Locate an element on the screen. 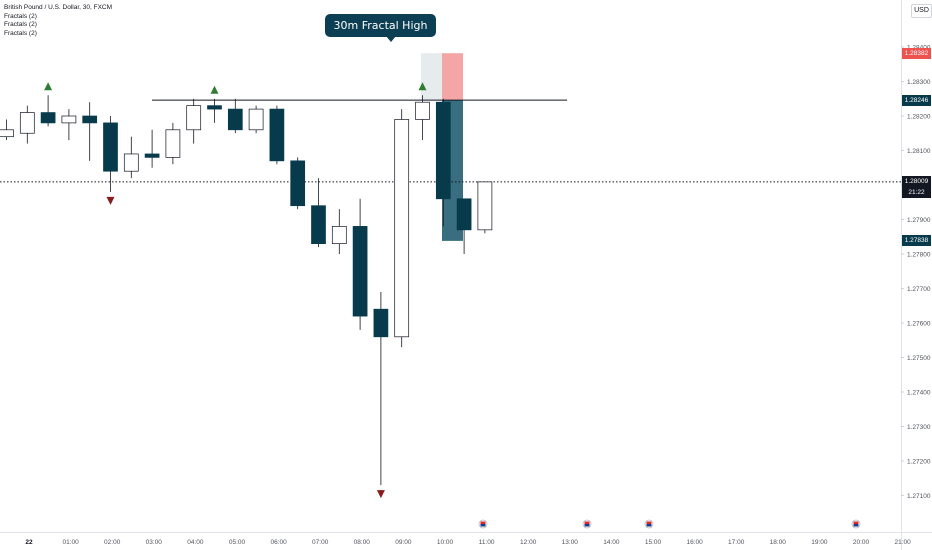 The height and width of the screenshot is (550, 932). y-tick-label: 1.28100 is located at coordinates (919, 151).